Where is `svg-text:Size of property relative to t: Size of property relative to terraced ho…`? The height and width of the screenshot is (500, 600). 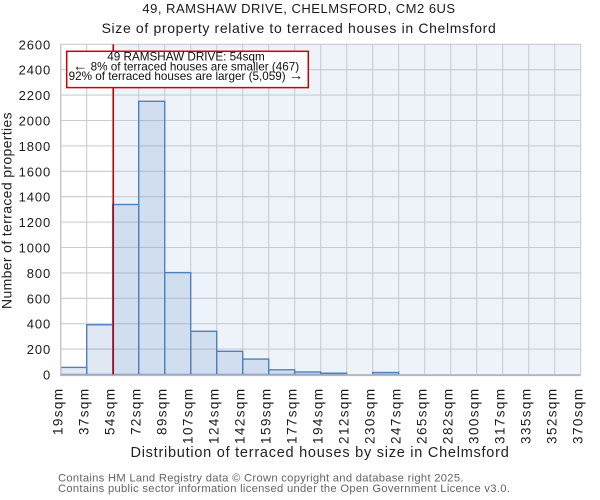
svg-text:Size of property relative to t: Size of property relative to terraced ho… is located at coordinates (299, 28).